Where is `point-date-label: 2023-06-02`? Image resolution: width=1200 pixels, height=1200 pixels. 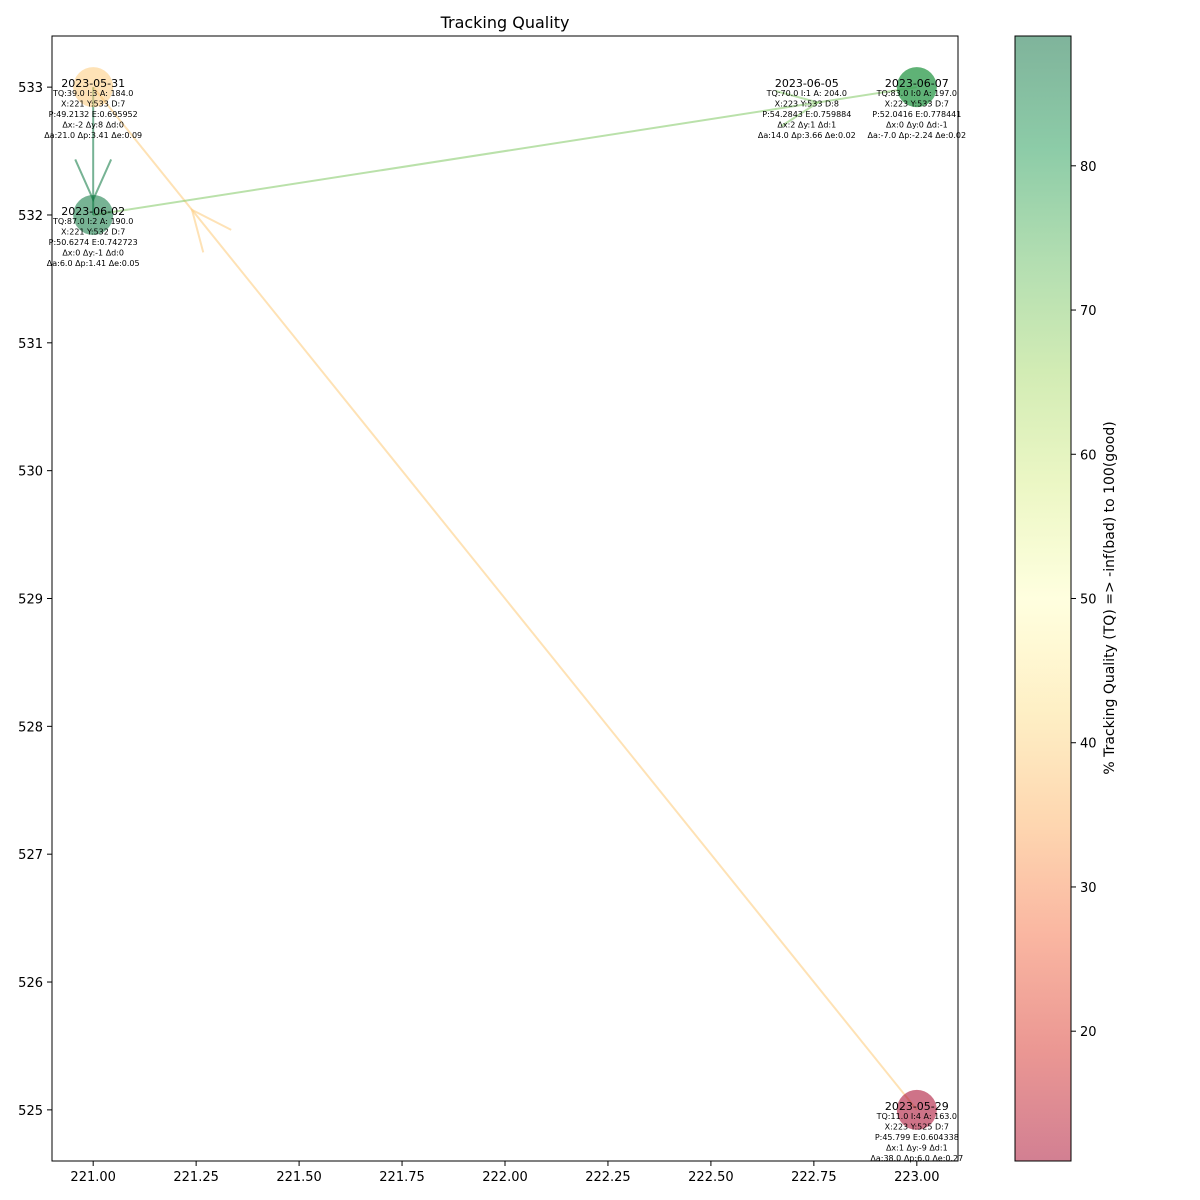 point-date-label: 2023-06-02 is located at coordinates (93, 211).